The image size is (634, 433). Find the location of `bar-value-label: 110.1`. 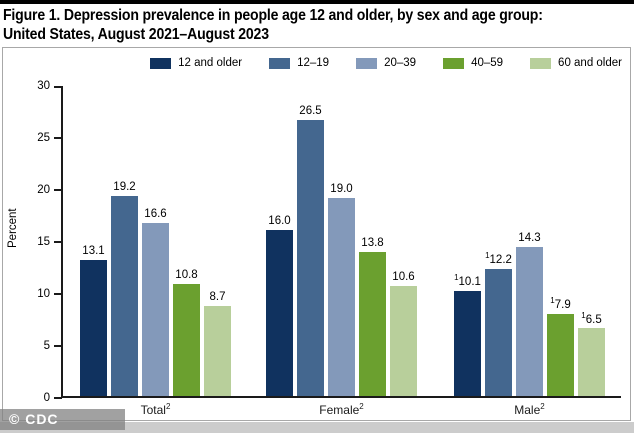

bar-value-label: 110.1 is located at coordinates (467, 280).